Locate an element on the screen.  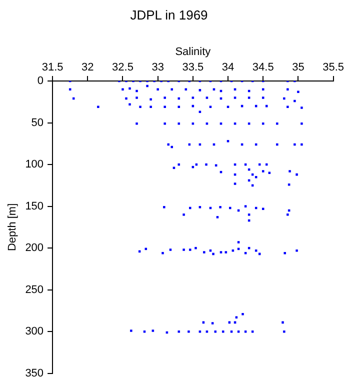
y-tick-label: 250 is located at coordinates (34, 290).